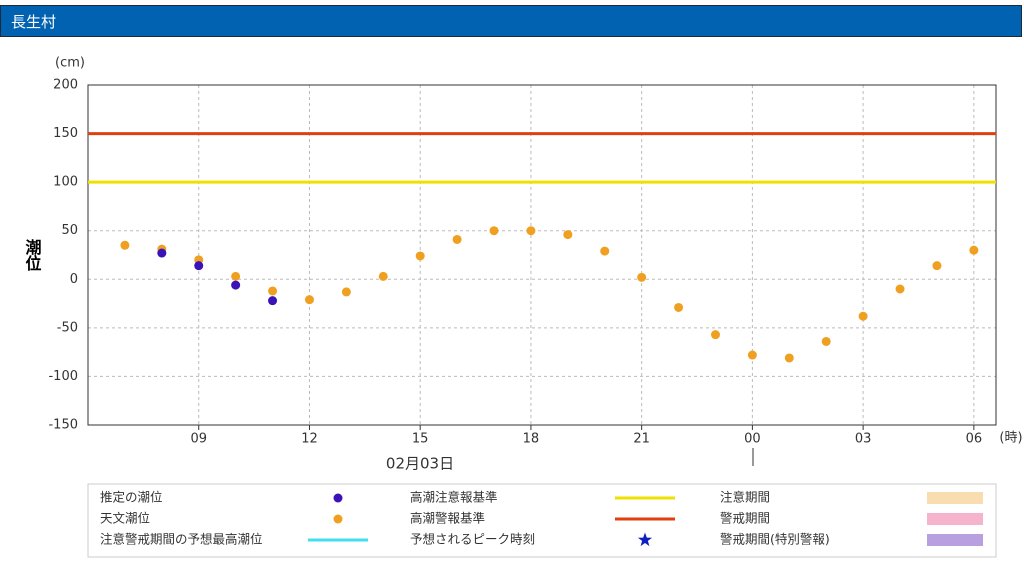 This screenshot has height=579, width=1024. What do you see at coordinates (745, 497) in the screenshot?
I see `legend-label: 注意期間` at bounding box center [745, 497].